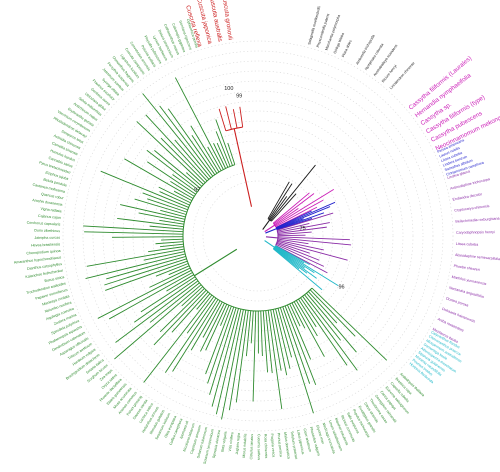  I want to click on tip-label: Machilus yunnanensis, so click(469, 280).